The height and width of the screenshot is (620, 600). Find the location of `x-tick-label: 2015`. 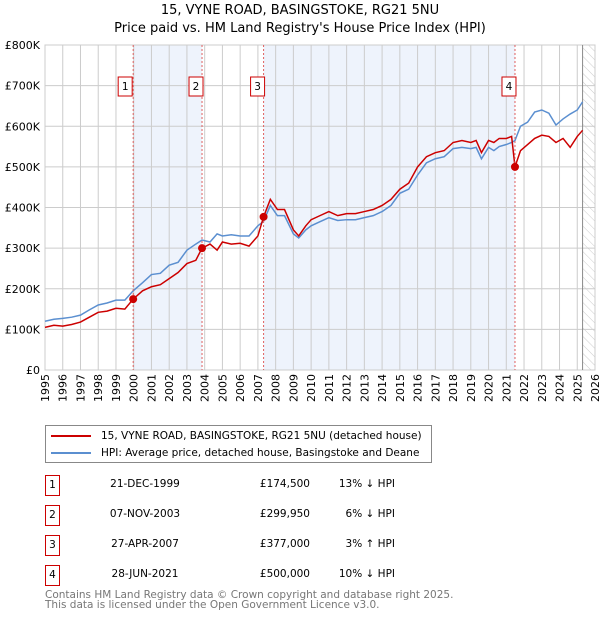

x-tick-label: 2015 is located at coordinates (400, 388).